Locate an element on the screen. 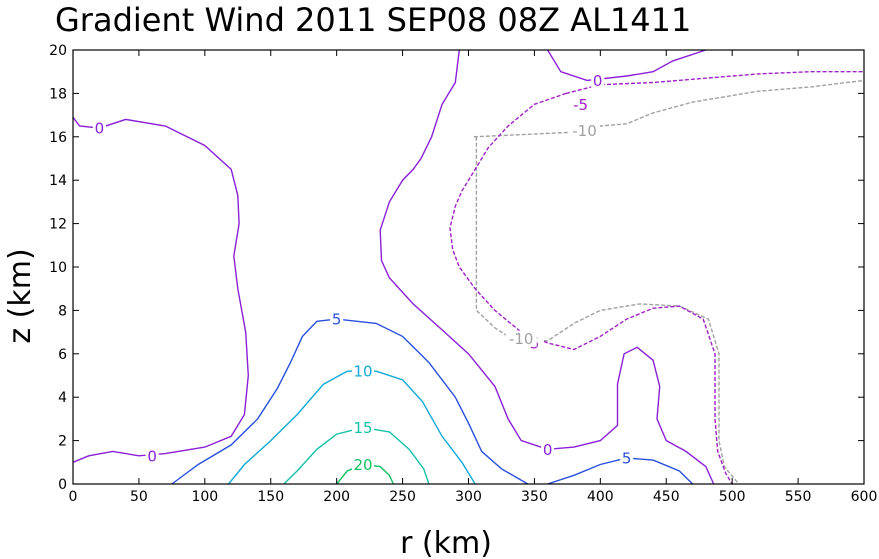 This screenshot has width=879, height=559. x-tick-label: 50 is located at coordinates (139, 497).